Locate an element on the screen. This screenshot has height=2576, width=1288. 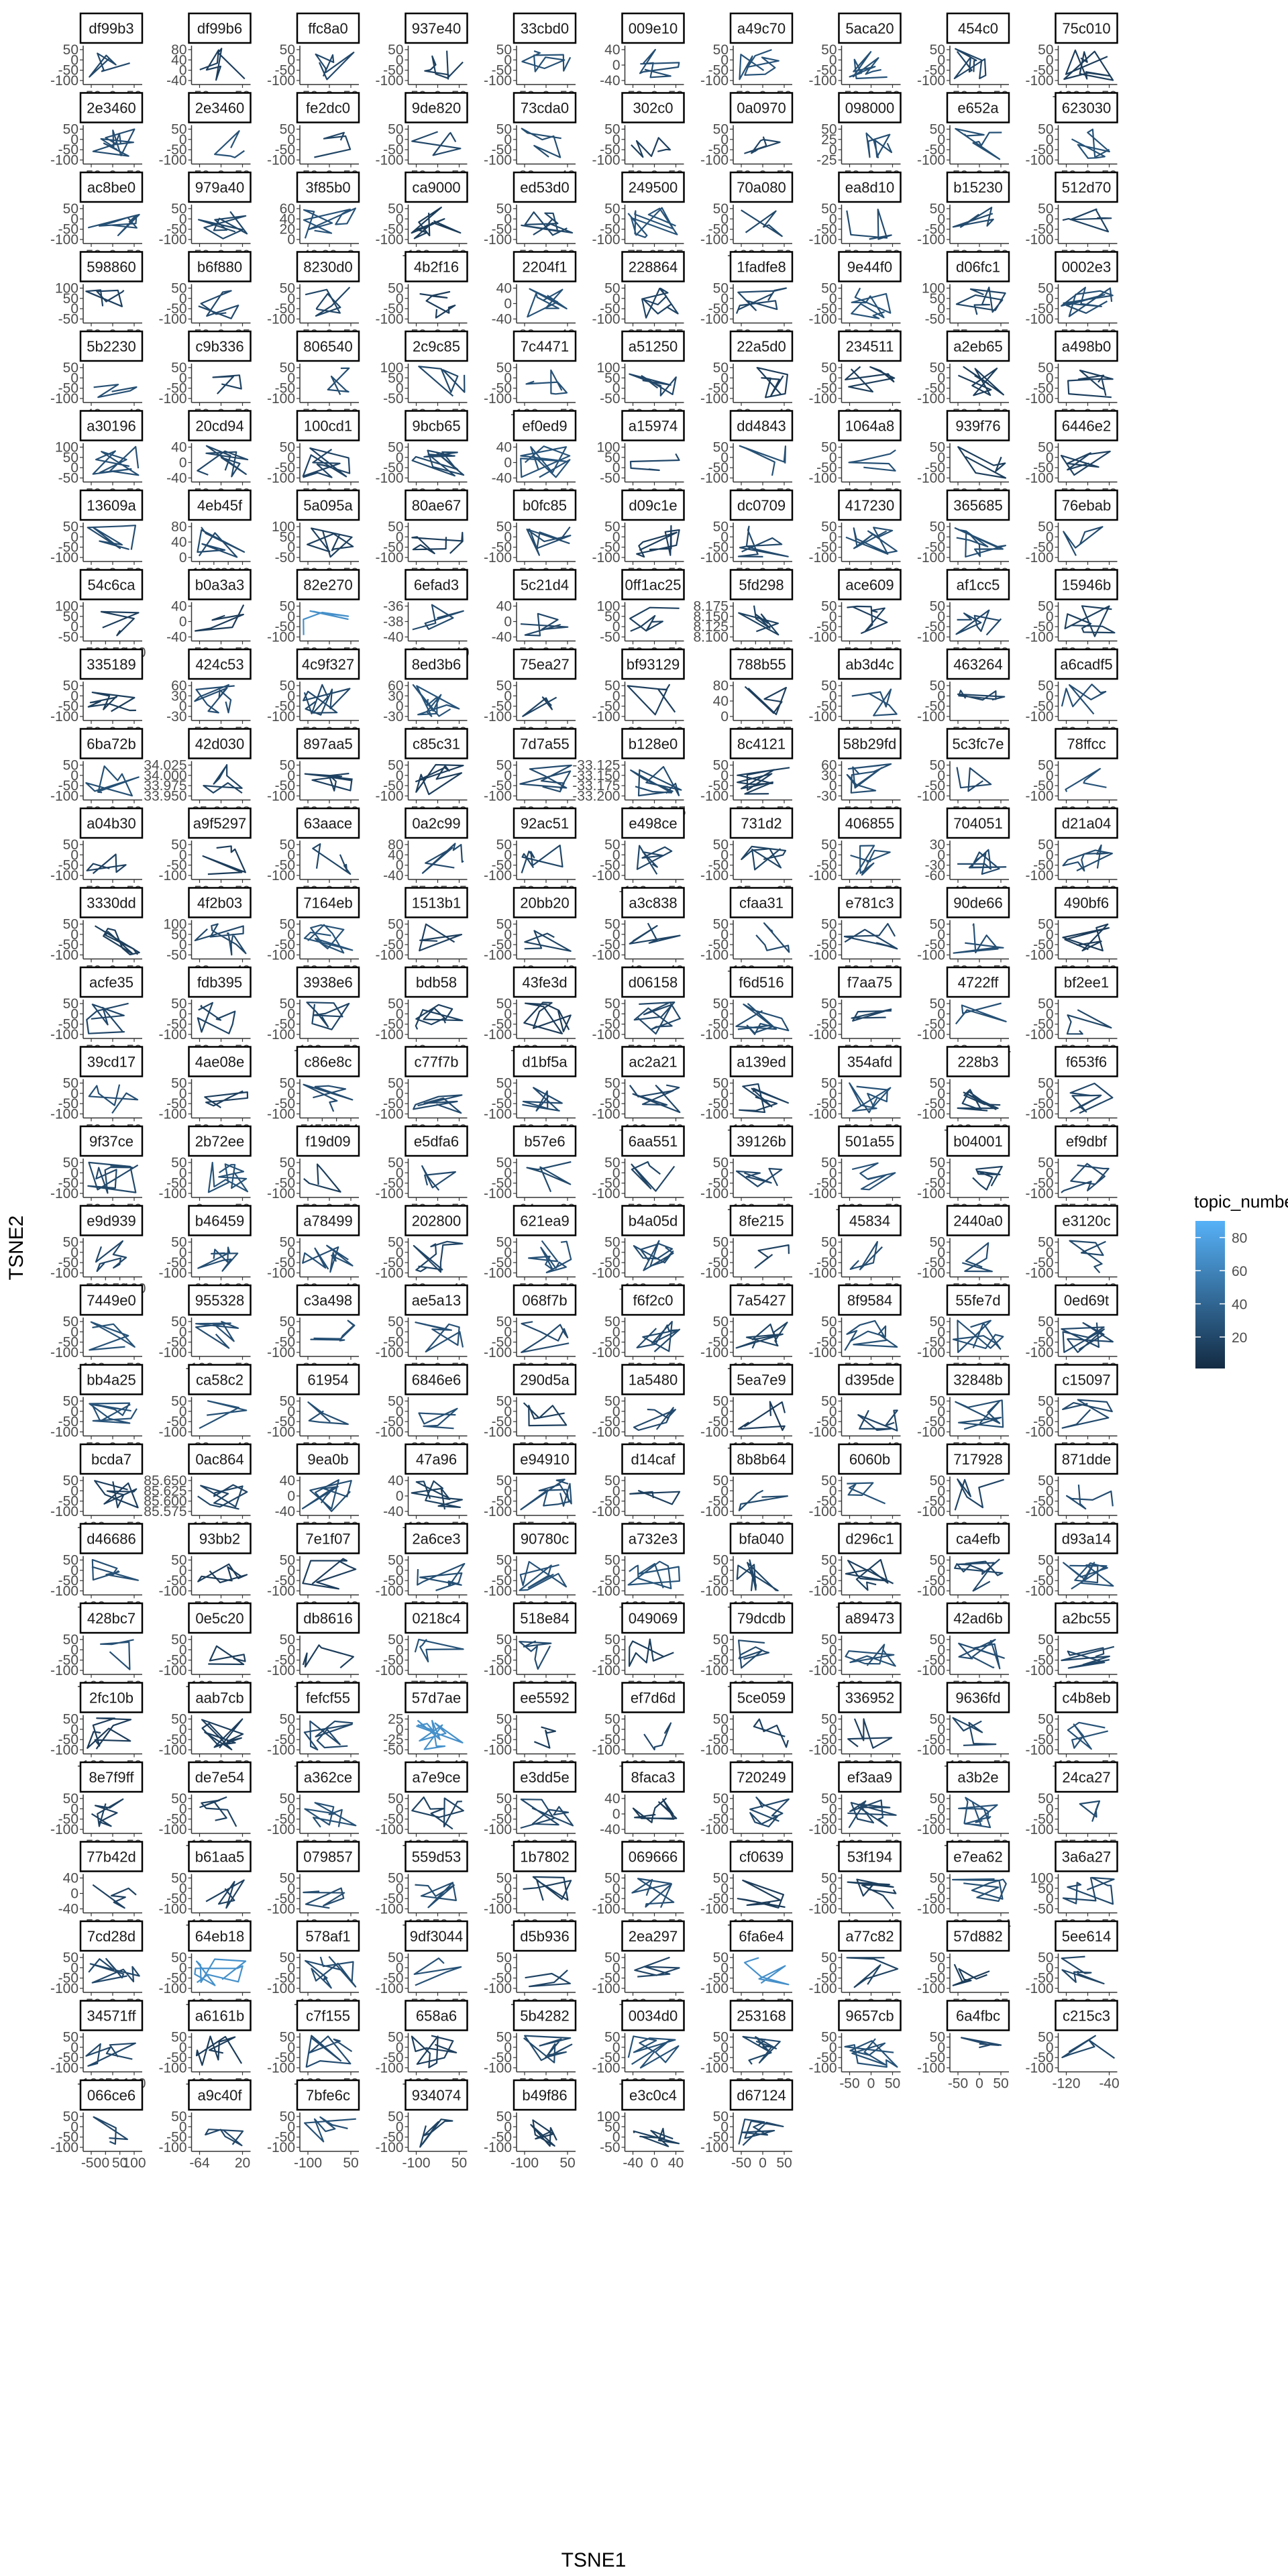
facet-panel: 424c5360300-30-50050 is located at coordinates (208, 694).